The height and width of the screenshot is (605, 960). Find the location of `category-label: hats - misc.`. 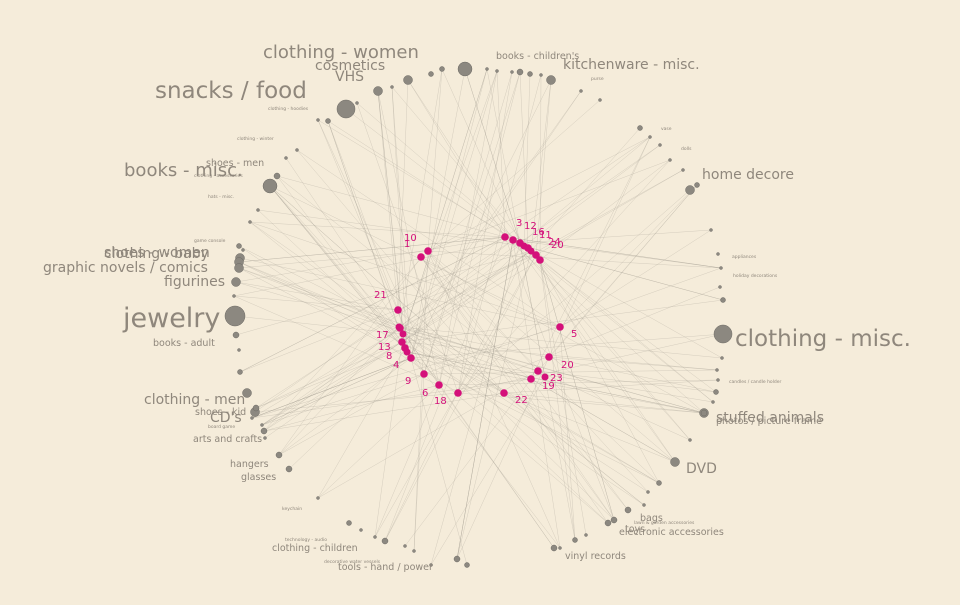

category-label: hats - misc. is located at coordinates (221, 197).